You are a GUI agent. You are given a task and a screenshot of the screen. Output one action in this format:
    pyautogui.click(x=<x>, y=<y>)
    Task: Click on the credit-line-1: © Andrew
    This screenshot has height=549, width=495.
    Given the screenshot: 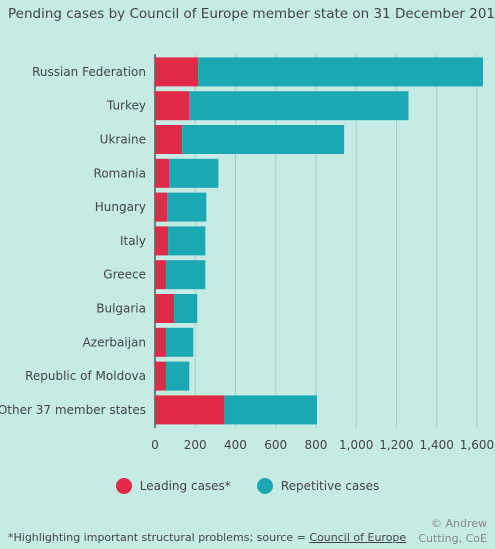 What is the action you would take?
    pyautogui.click(x=458, y=523)
    